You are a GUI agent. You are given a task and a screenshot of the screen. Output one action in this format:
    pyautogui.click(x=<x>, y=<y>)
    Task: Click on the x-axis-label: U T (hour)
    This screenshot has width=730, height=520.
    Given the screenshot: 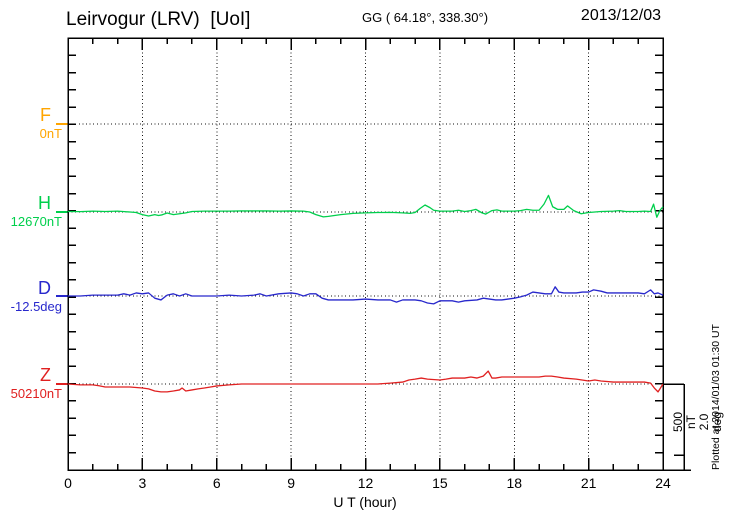 What is the action you would take?
    pyautogui.click(x=365, y=502)
    